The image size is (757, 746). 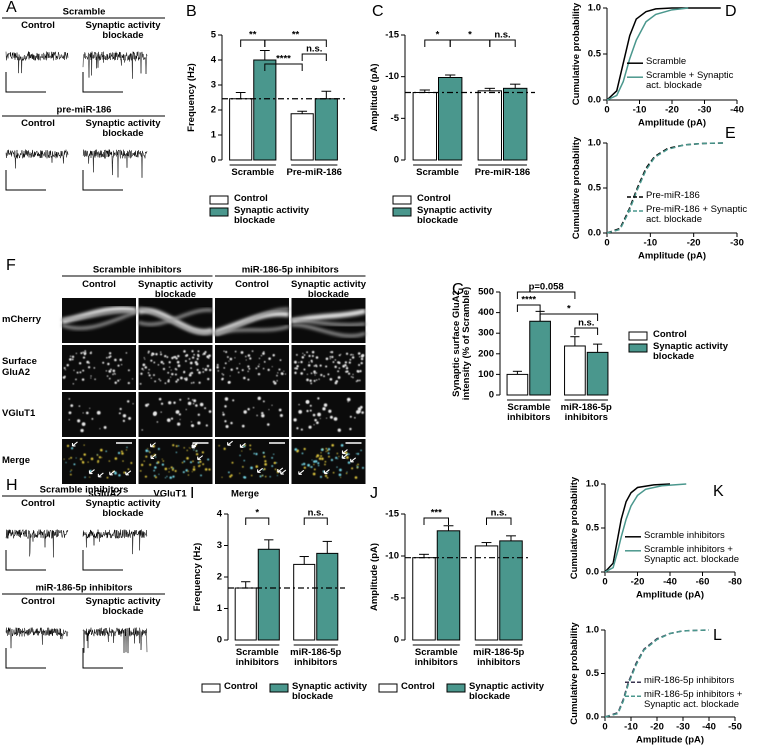 I want to click on micrograph, so click(x=252, y=367).